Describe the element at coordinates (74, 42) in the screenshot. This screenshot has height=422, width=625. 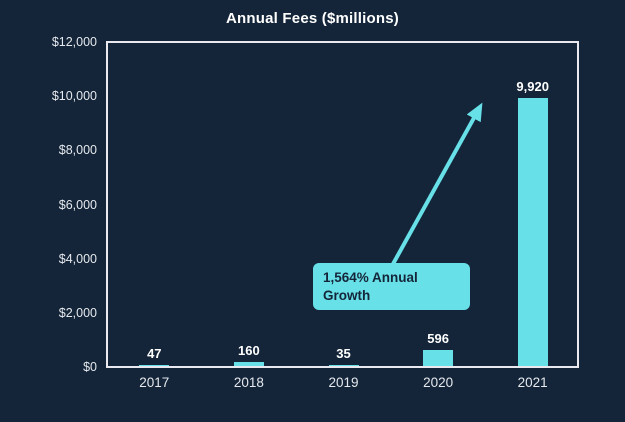
I see `y-tick-label: $12,000` at that location.